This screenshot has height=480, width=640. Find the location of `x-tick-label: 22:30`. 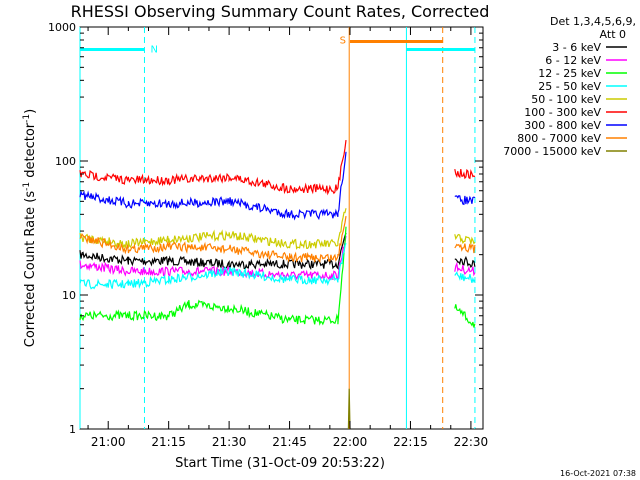

x-tick-label: 22:30 is located at coordinates (471, 442).